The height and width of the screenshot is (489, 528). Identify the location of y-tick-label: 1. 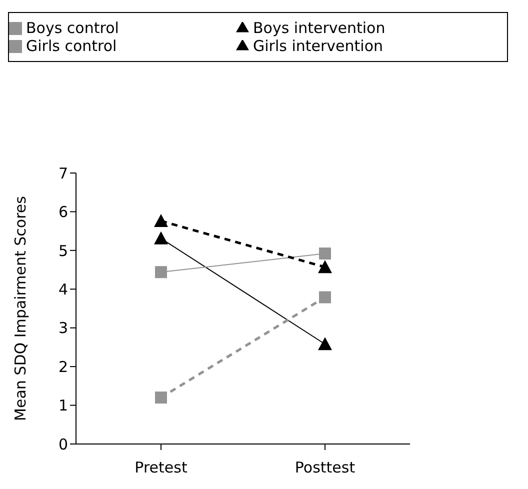
(63, 405).